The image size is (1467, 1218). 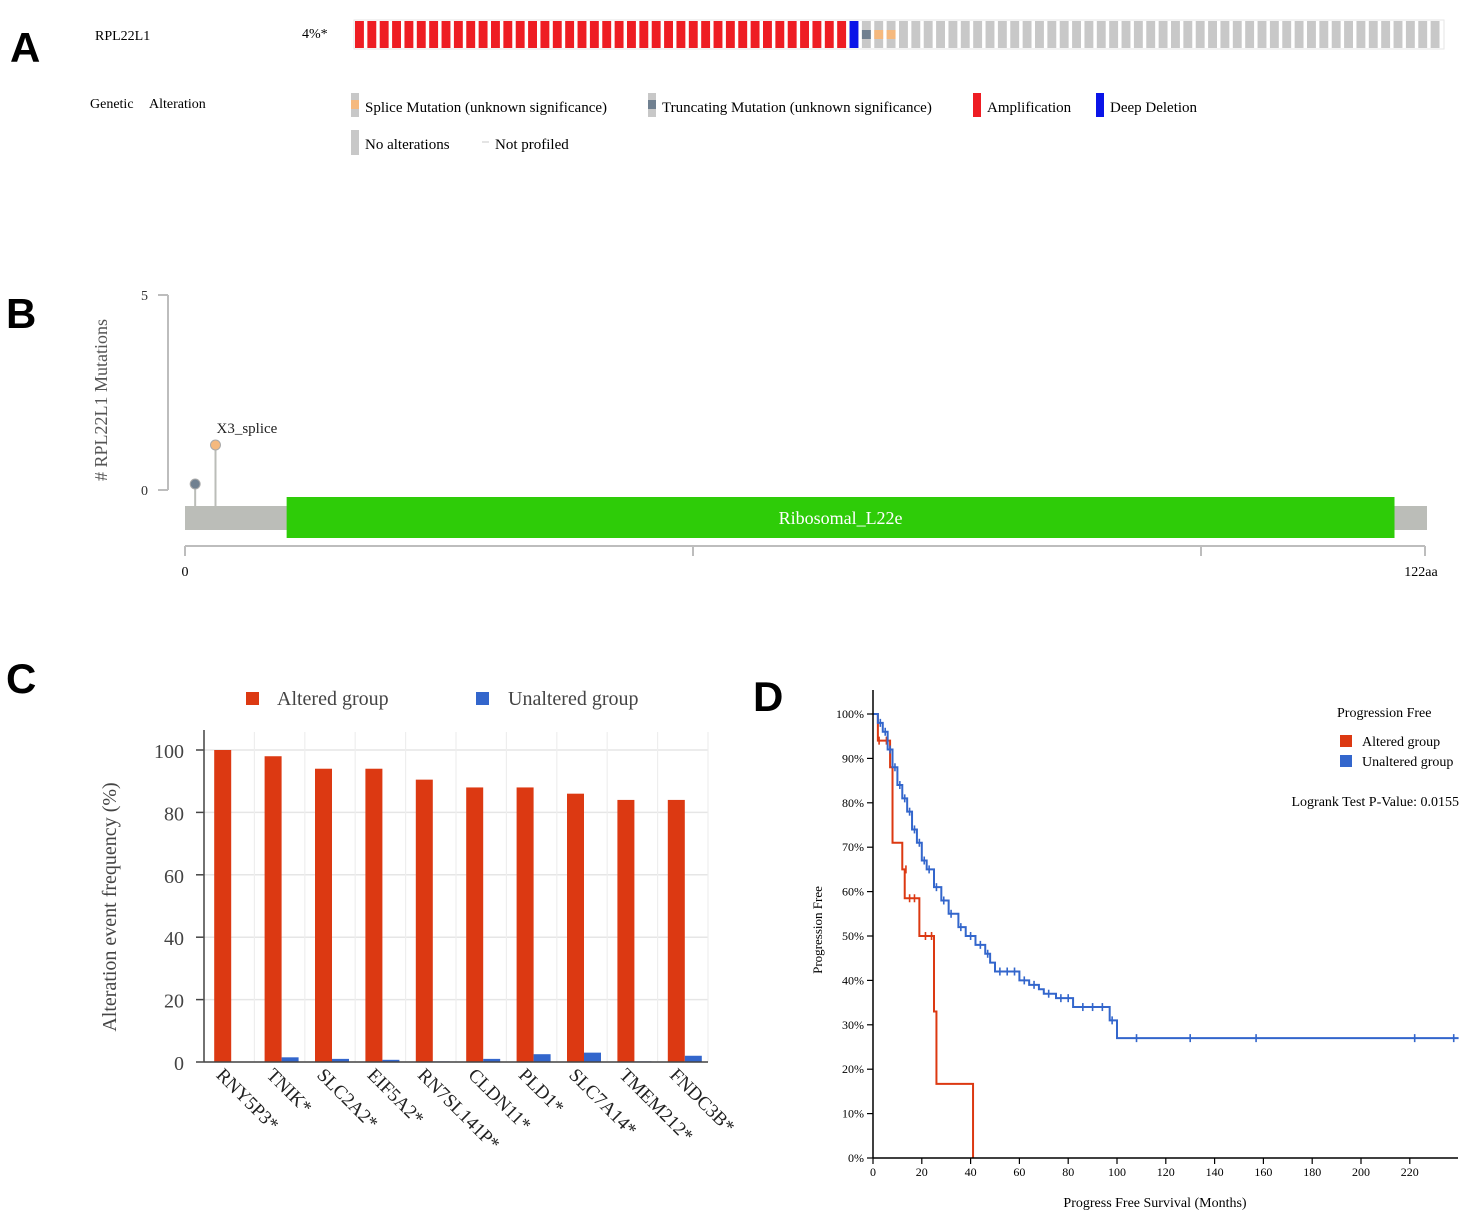 What do you see at coordinates (924, 935) in the screenshot?
I see `km-curve-altered` at bounding box center [924, 935].